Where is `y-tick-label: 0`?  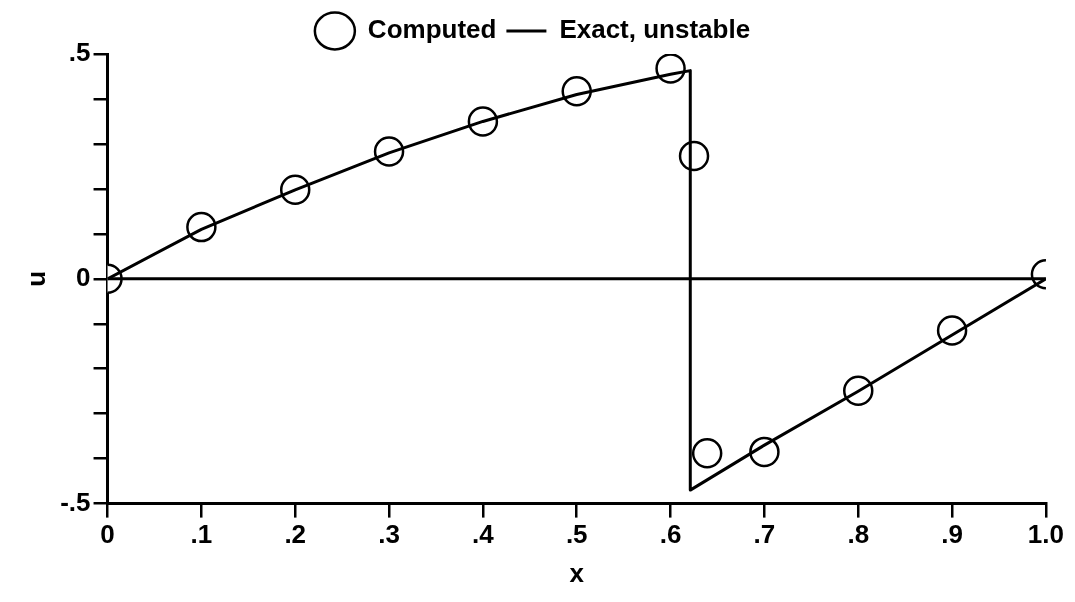 y-tick-label: 0 is located at coordinates (83, 276).